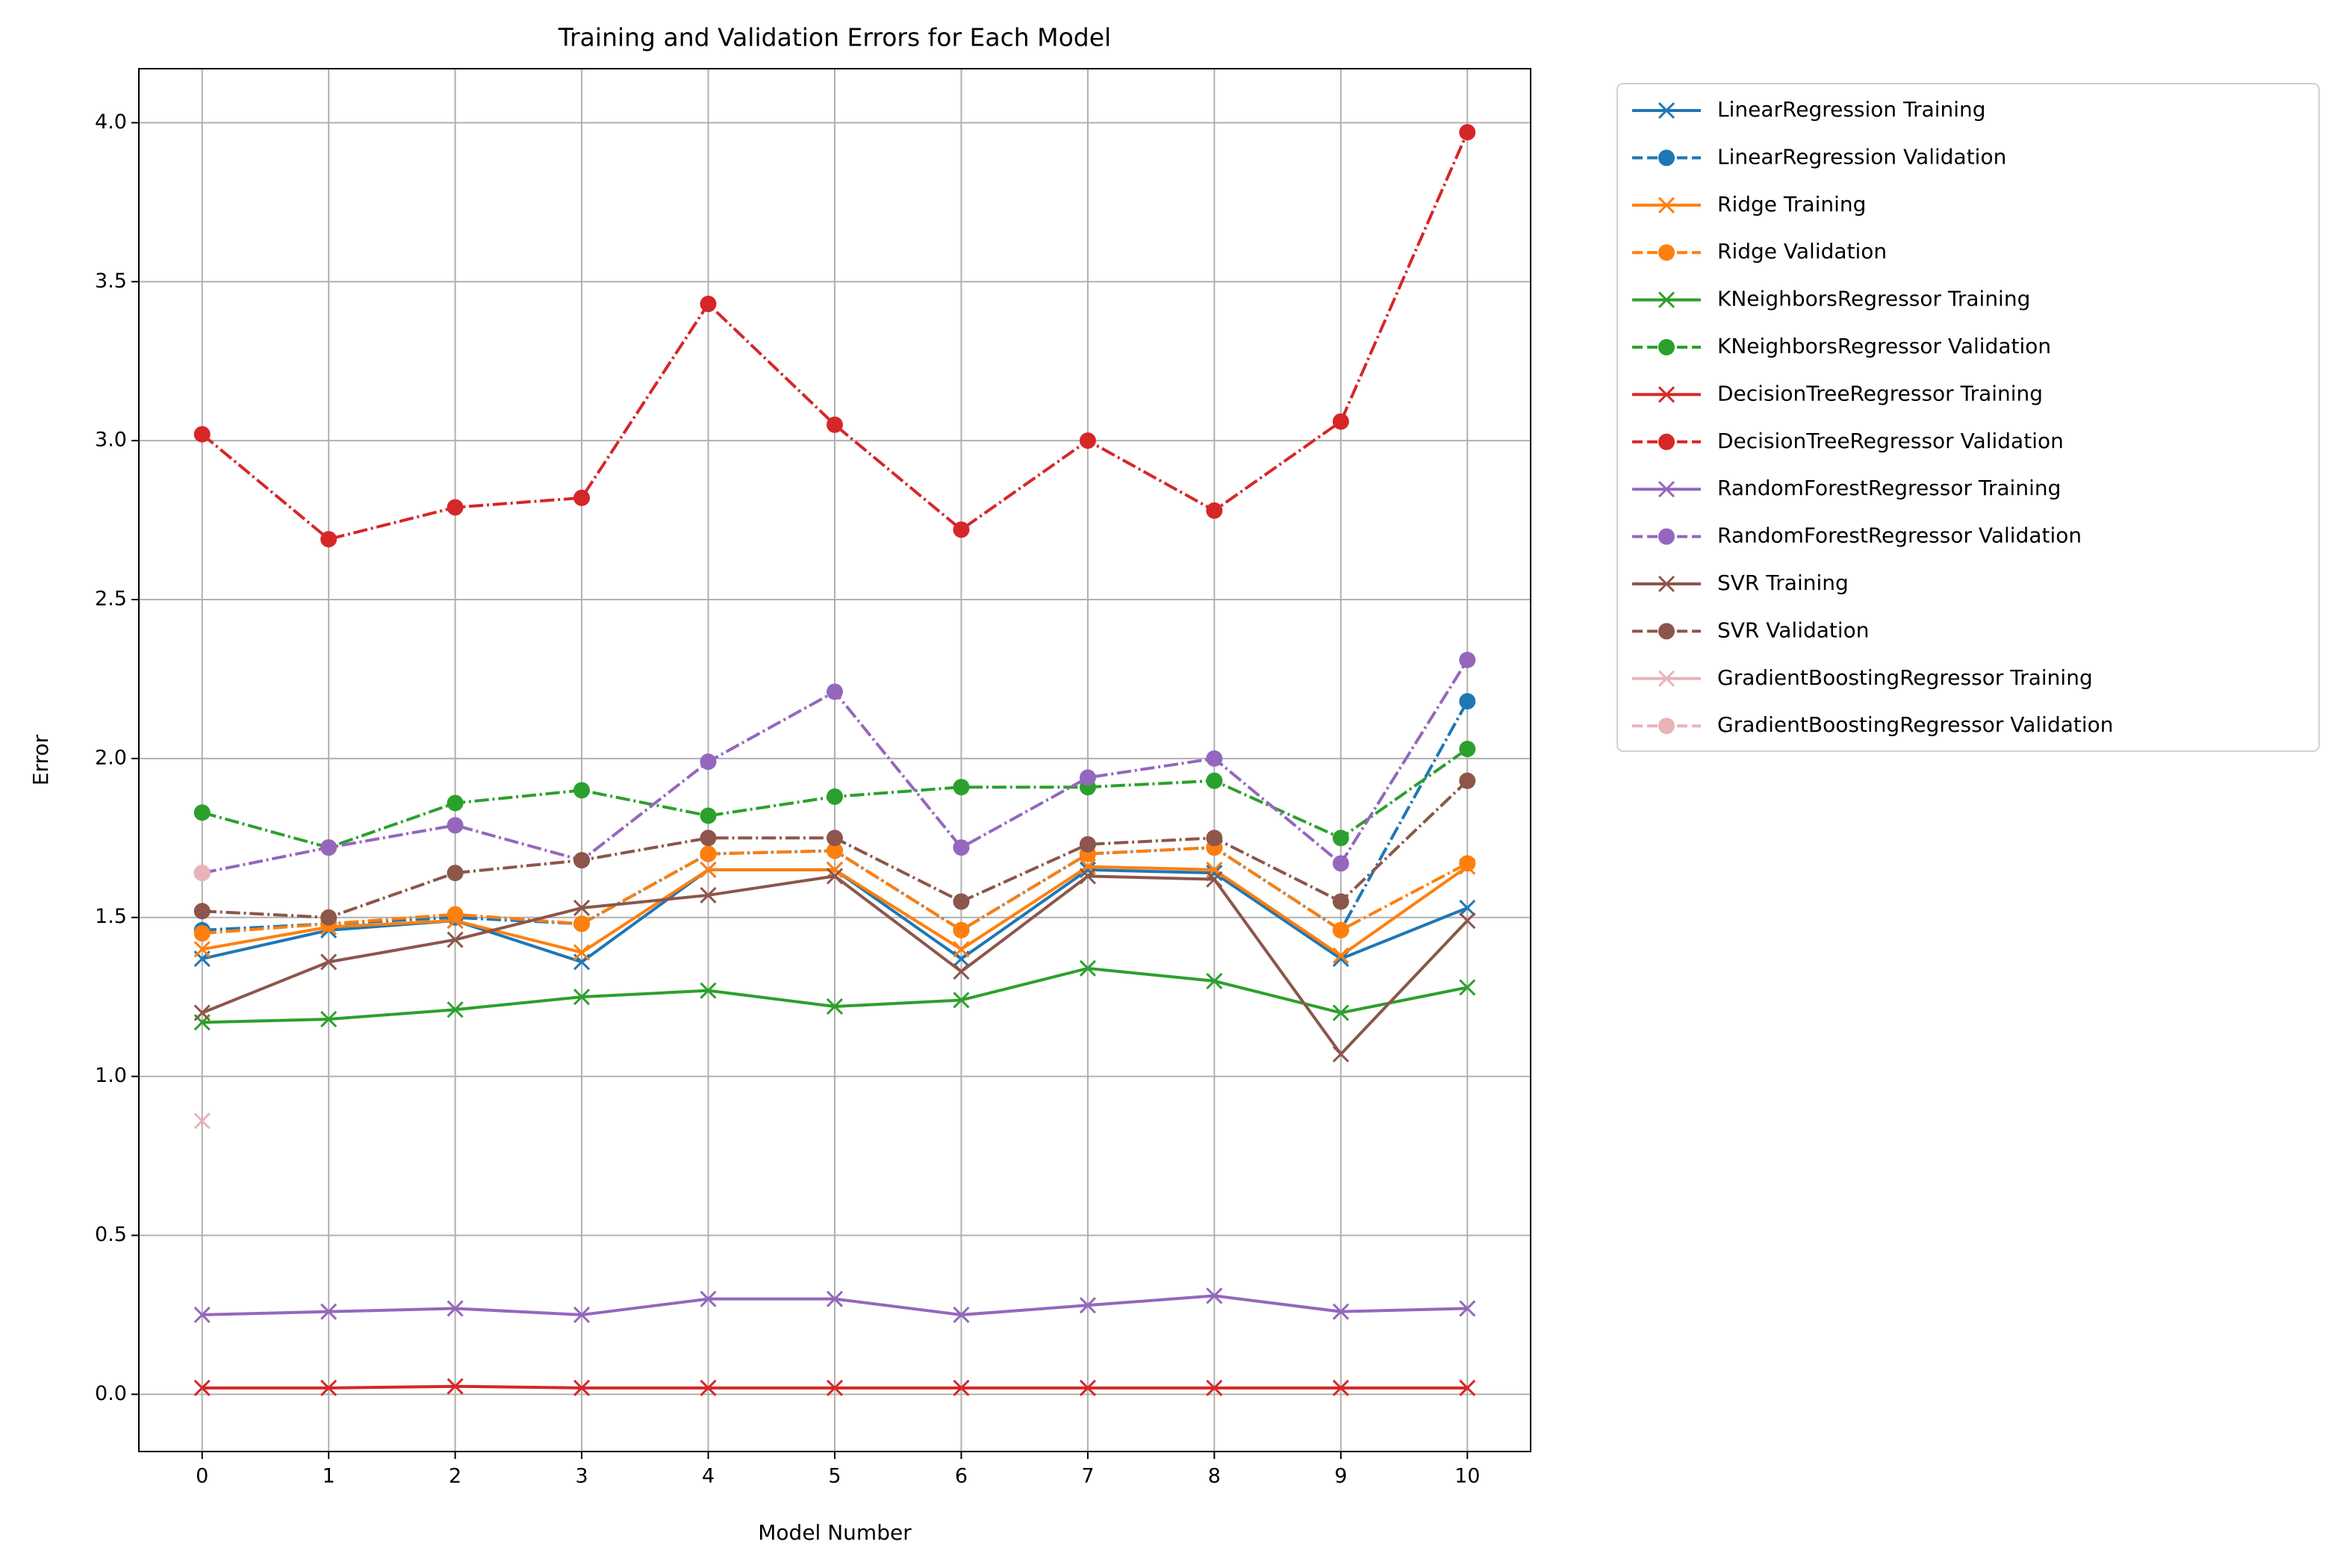 The width and height of the screenshot is (2334, 1568). Describe the element at coordinates (111, 1234) in the screenshot. I see `y-tick-label: 0.5` at that location.